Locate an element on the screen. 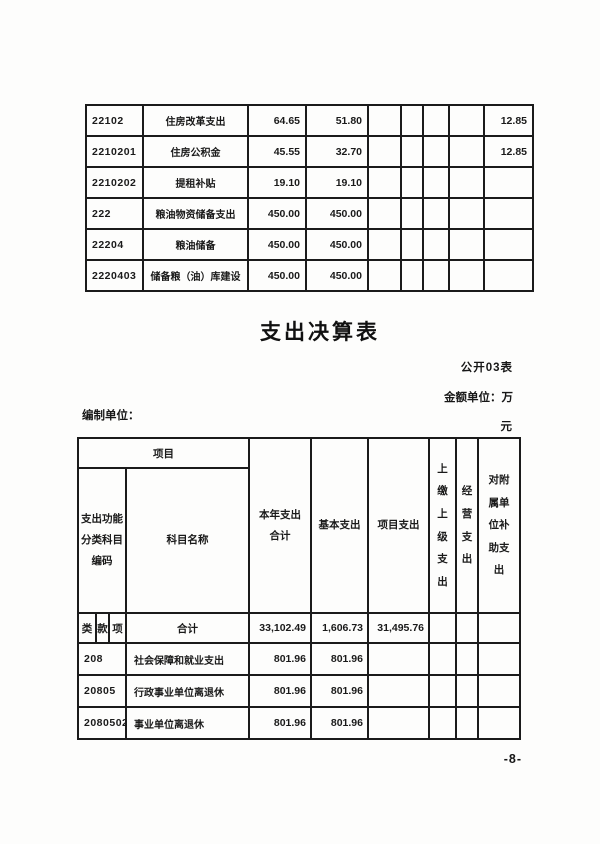  header-operating-expense: 经 营 支 出 is located at coordinates (467, 525).